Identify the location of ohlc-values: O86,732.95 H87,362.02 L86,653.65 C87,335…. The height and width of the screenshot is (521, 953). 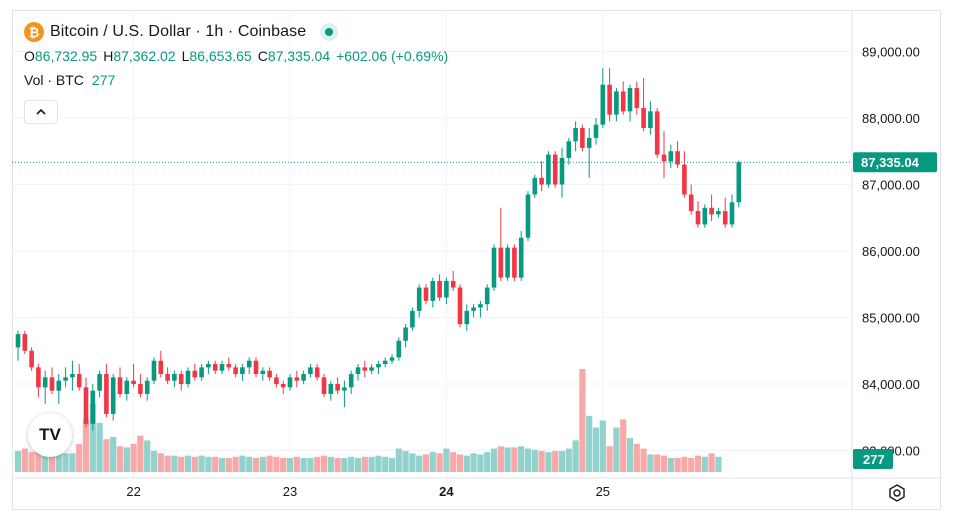
(236, 56).